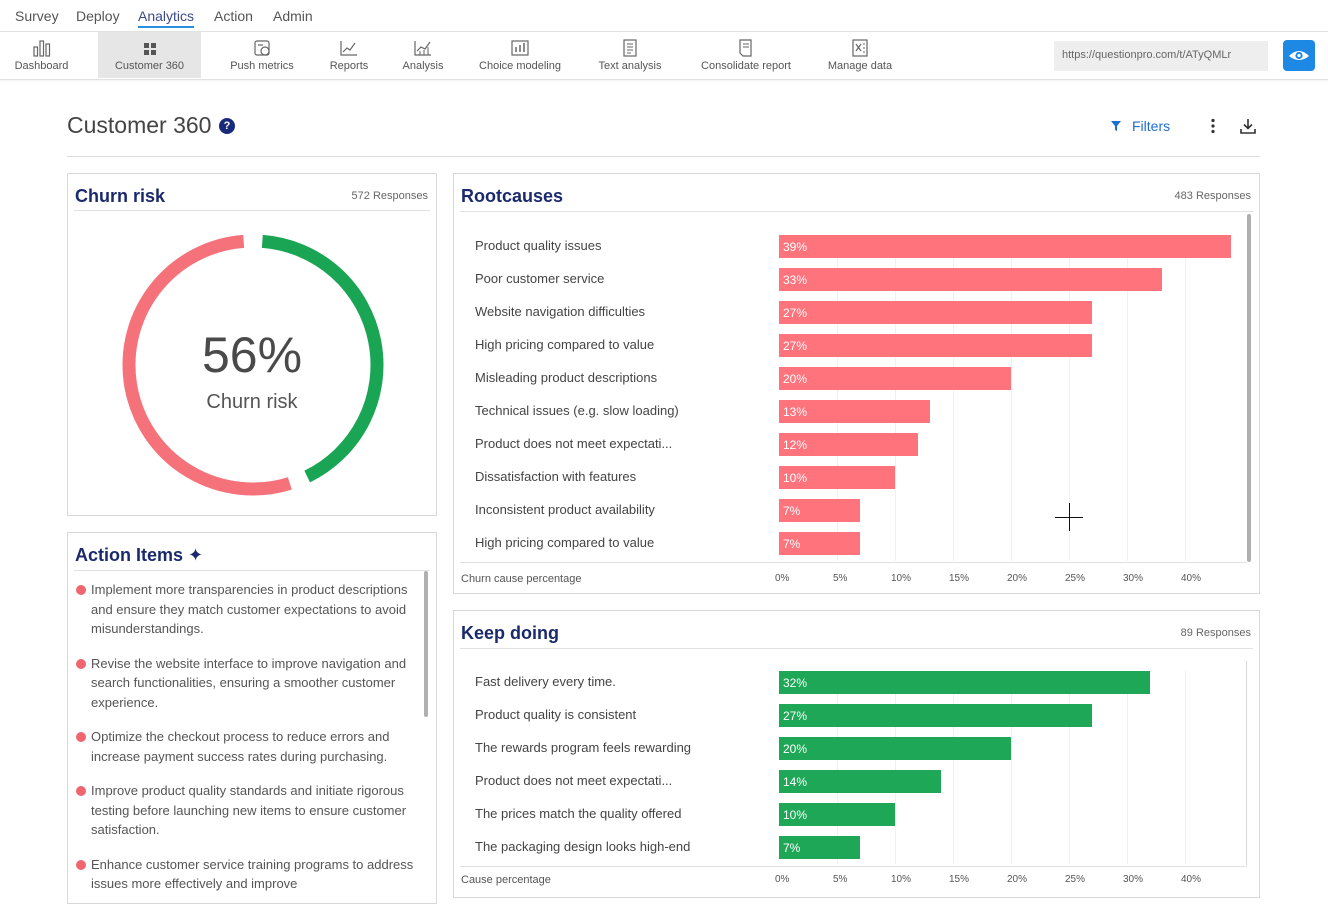 The height and width of the screenshot is (914, 1328). What do you see at coordinates (965, 682) in the screenshot?
I see `bar: 32%` at bounding box center [965, 682].